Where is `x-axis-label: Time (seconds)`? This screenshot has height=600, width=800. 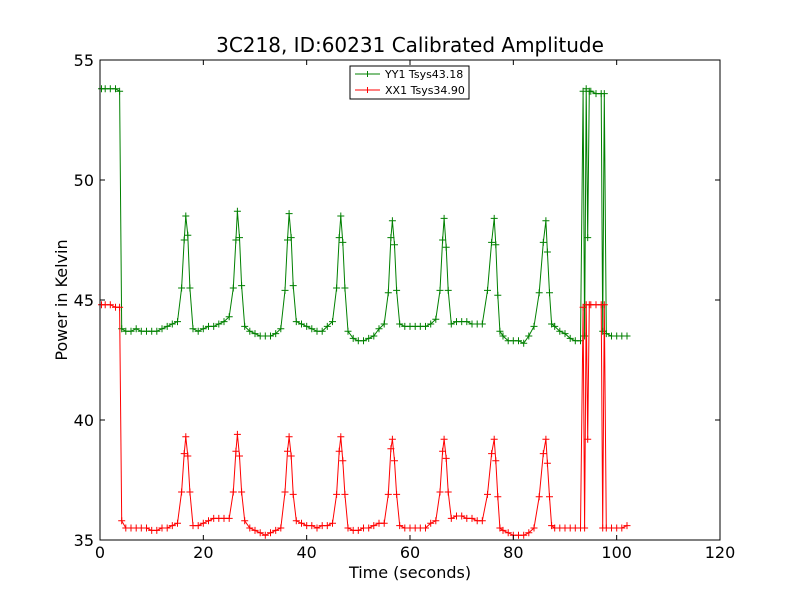 x-axis-label: Time (seconds) is located at coordinates (409, 572).